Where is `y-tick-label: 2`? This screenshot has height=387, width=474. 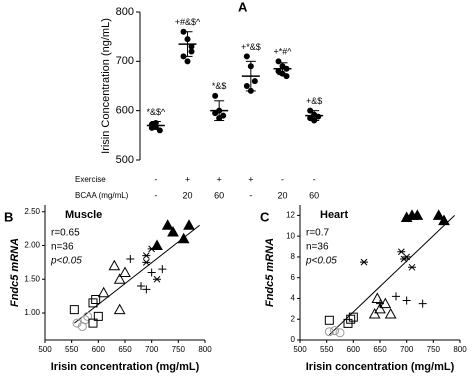 y-tick-label: 2 is located at coordinates (293, 318).